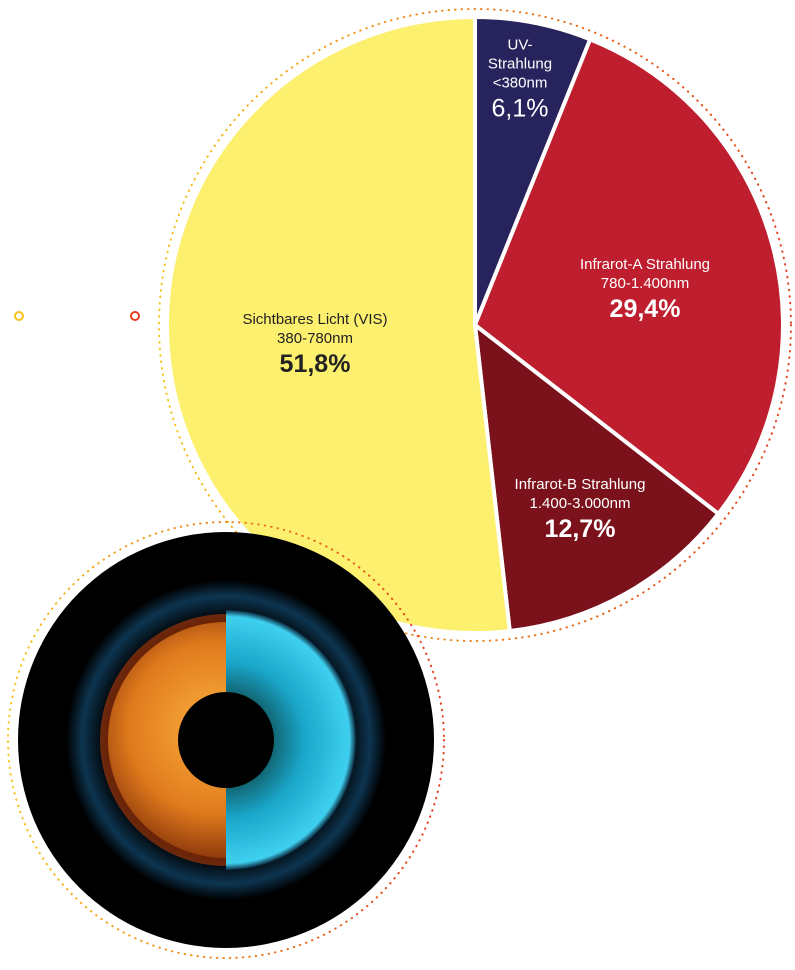 The image size is (795, 970). Describe the element at coordinates (520, 54) in the screenshot. I see `category-name: UV-Strahlung` at that location.